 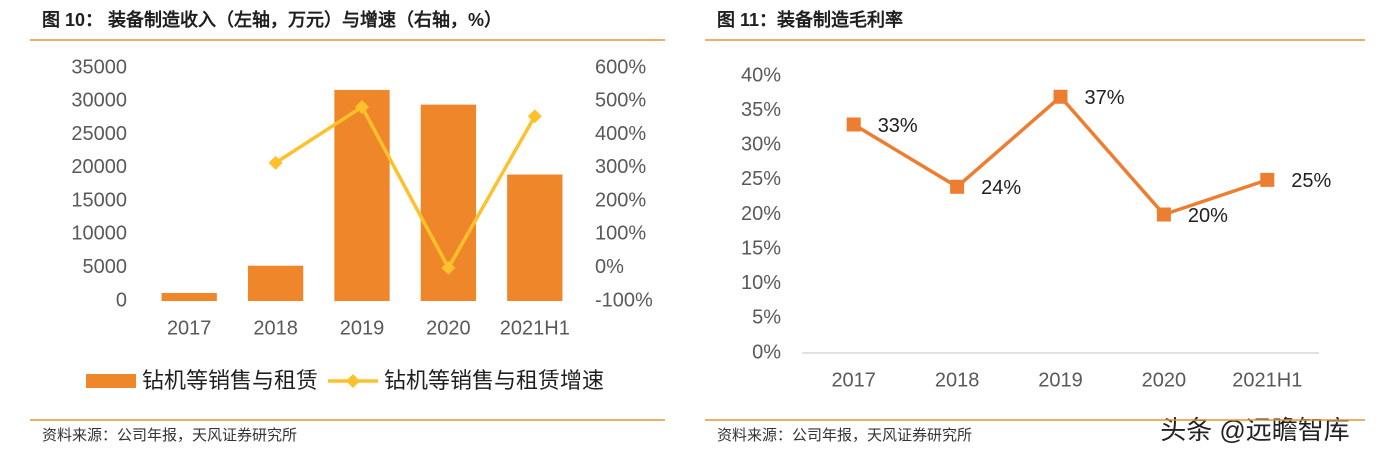 I want to click on y-tick-label: 10%, so click(x=761, y=283).